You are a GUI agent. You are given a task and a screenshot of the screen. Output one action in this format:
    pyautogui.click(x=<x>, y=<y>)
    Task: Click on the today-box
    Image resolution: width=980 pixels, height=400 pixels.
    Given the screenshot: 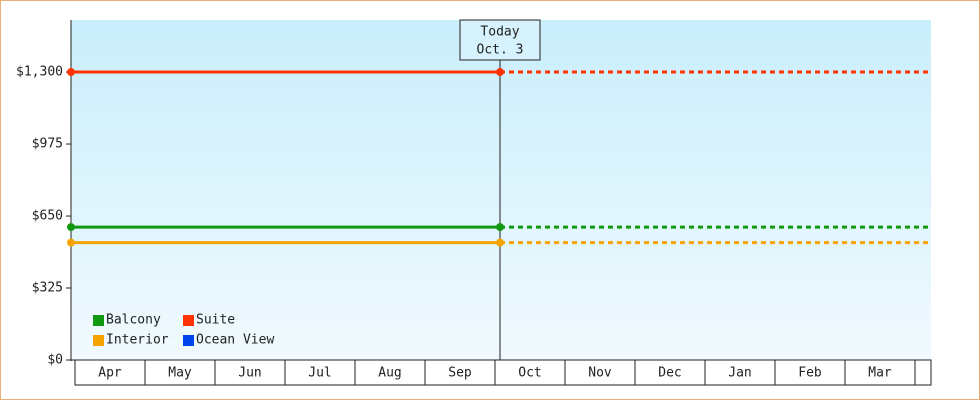 What is the action you would take?
    pyautogui.click(x=500, y=40)
    